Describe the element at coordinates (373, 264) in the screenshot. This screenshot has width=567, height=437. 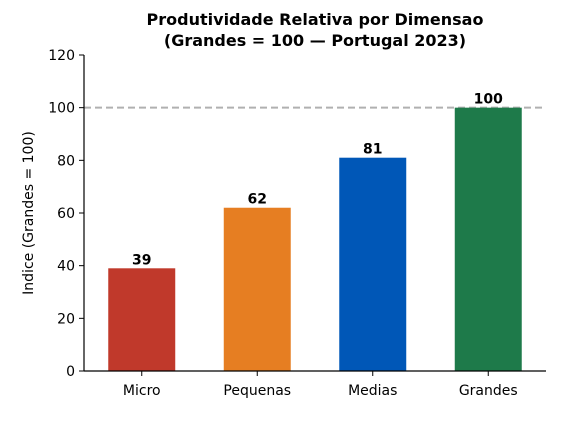
I see `bar-medias` at that location.